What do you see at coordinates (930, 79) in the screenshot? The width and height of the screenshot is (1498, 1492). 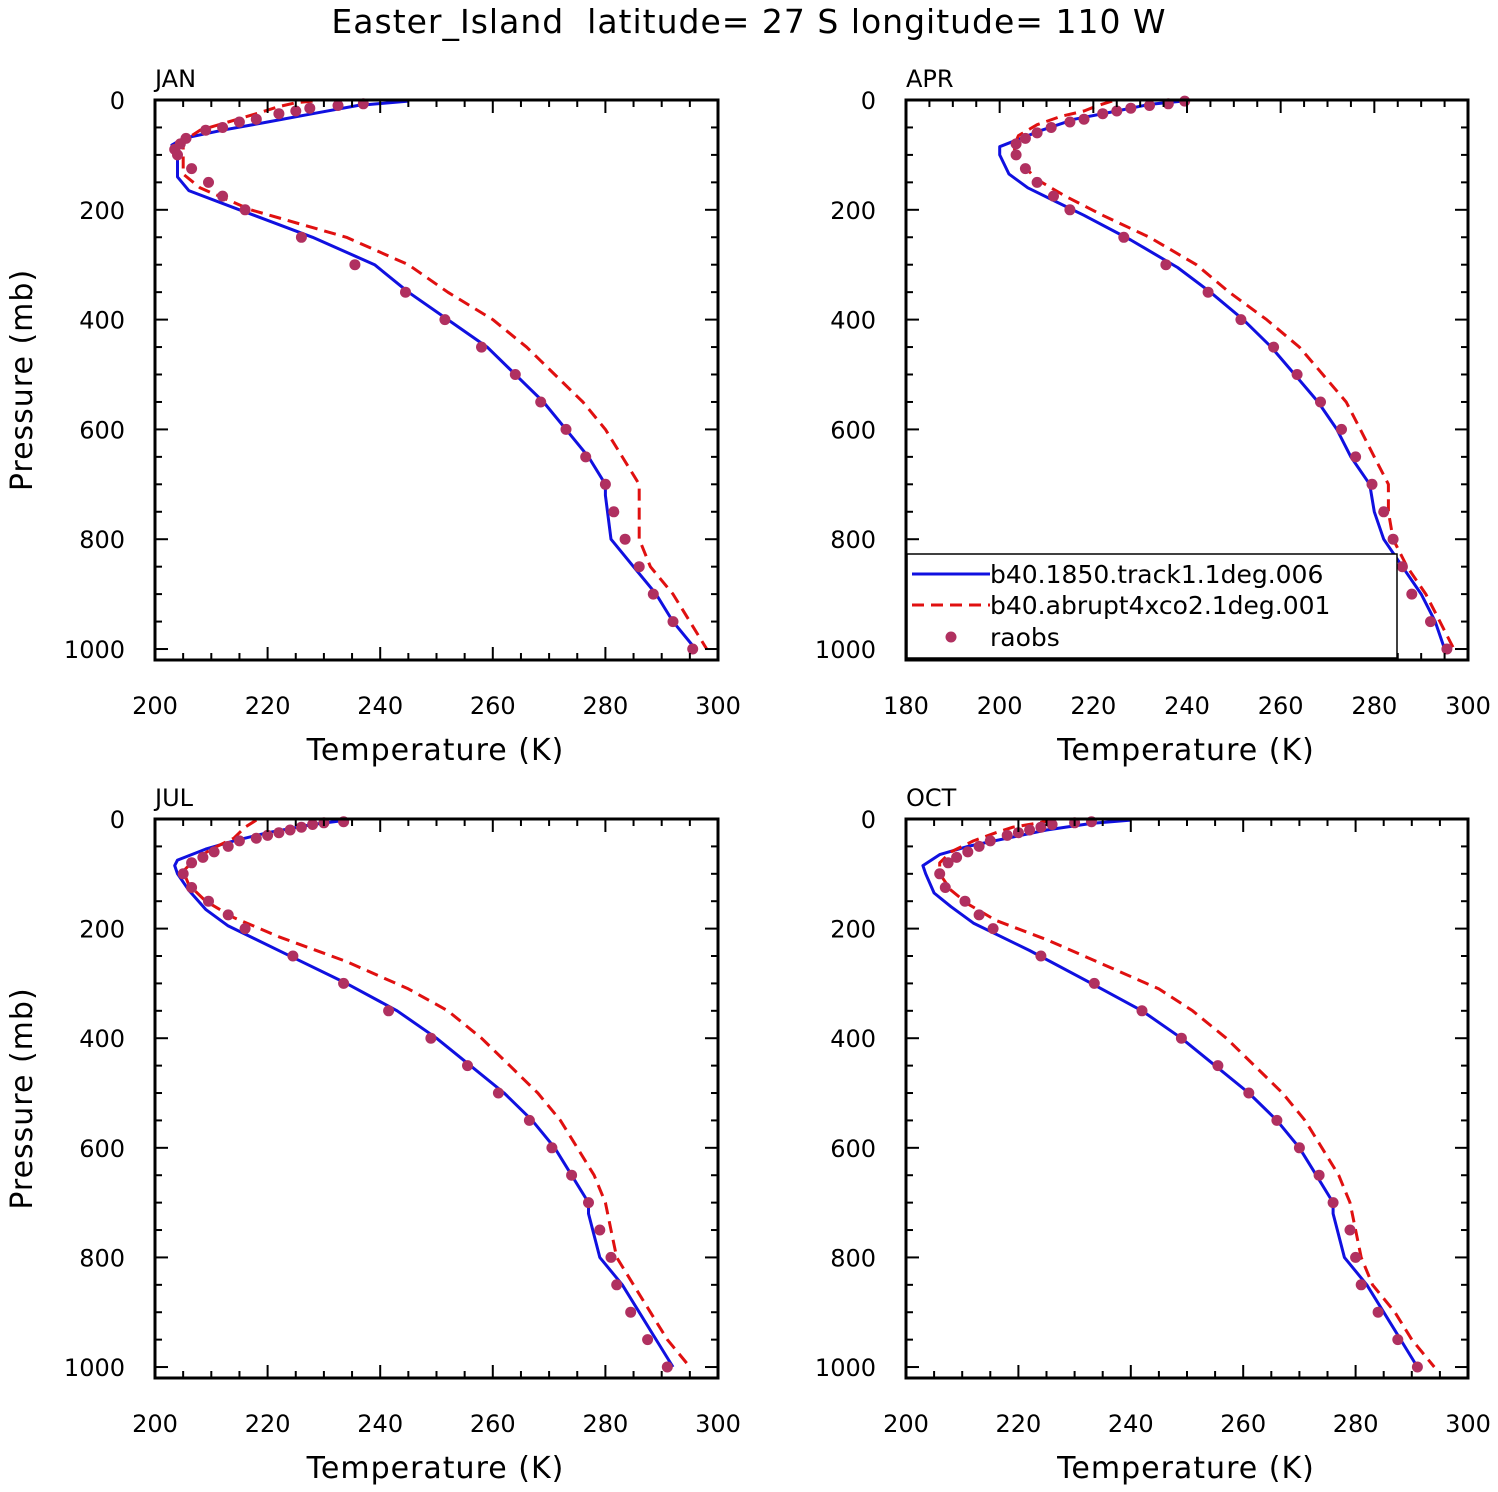 I see `panel-label: APR` at bounding box center [930, 79].